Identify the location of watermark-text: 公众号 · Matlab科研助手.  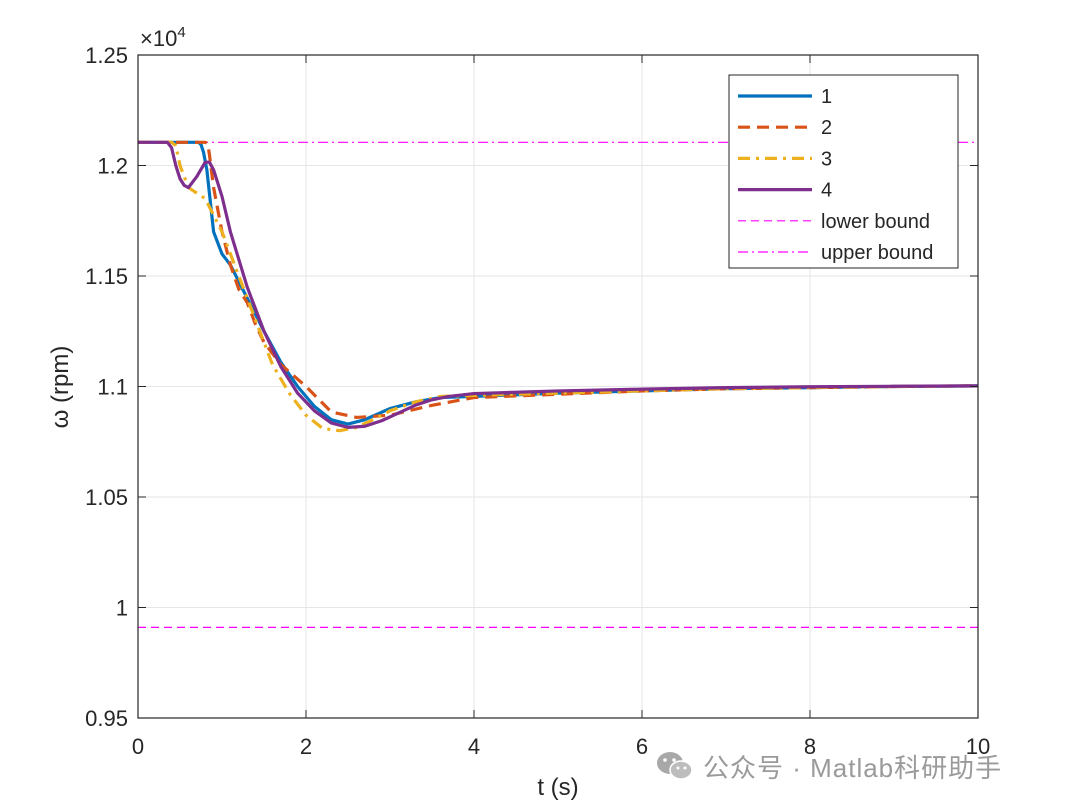
(853, 767).